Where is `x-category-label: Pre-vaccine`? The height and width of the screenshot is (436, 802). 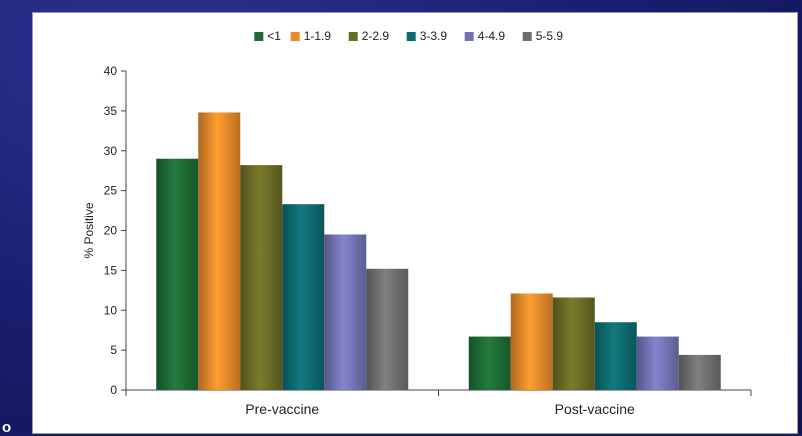 x-category-label: Pre-vaccine is located at coordinates (282, 409).